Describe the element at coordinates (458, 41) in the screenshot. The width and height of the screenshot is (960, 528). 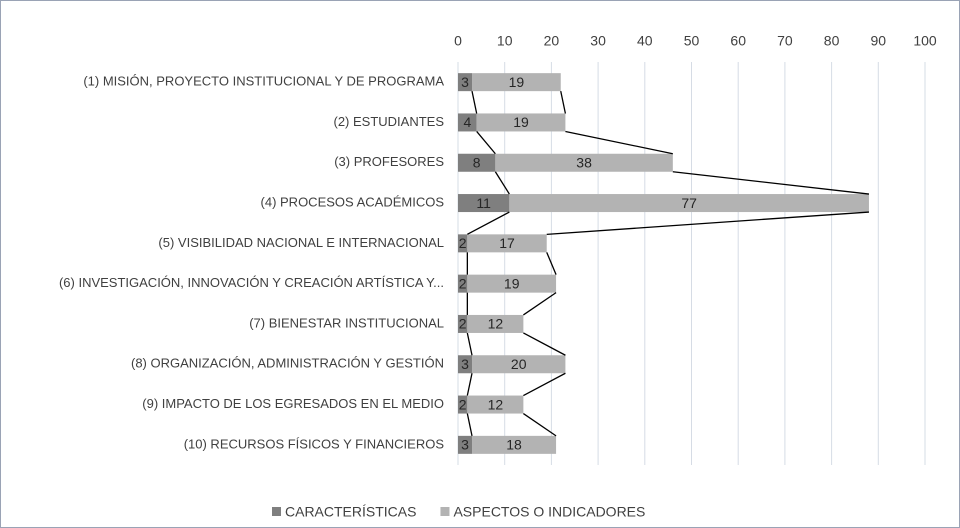
I see `x-tick-label: 0` at that location.